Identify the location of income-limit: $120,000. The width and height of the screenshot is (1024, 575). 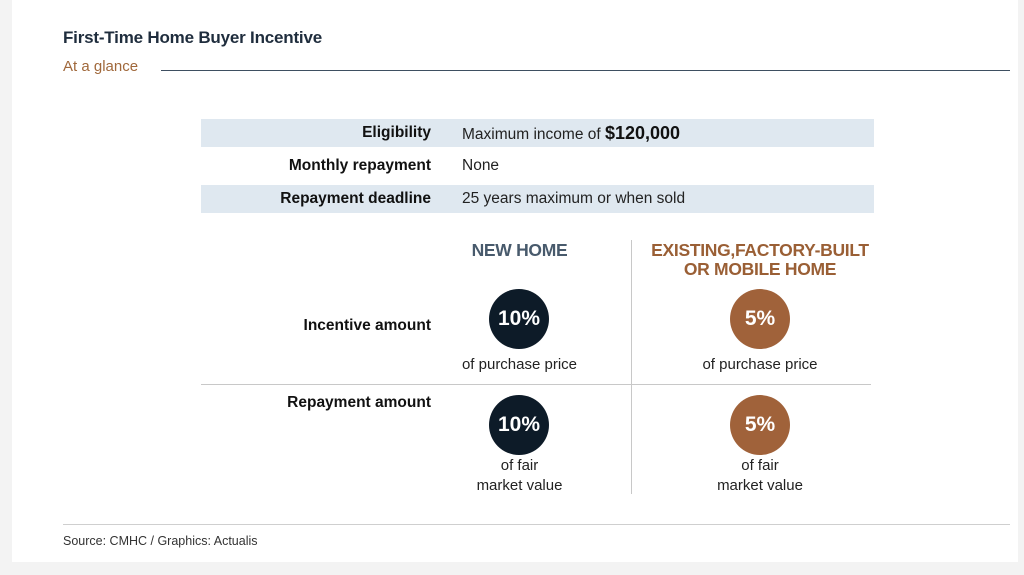
(642, 133).